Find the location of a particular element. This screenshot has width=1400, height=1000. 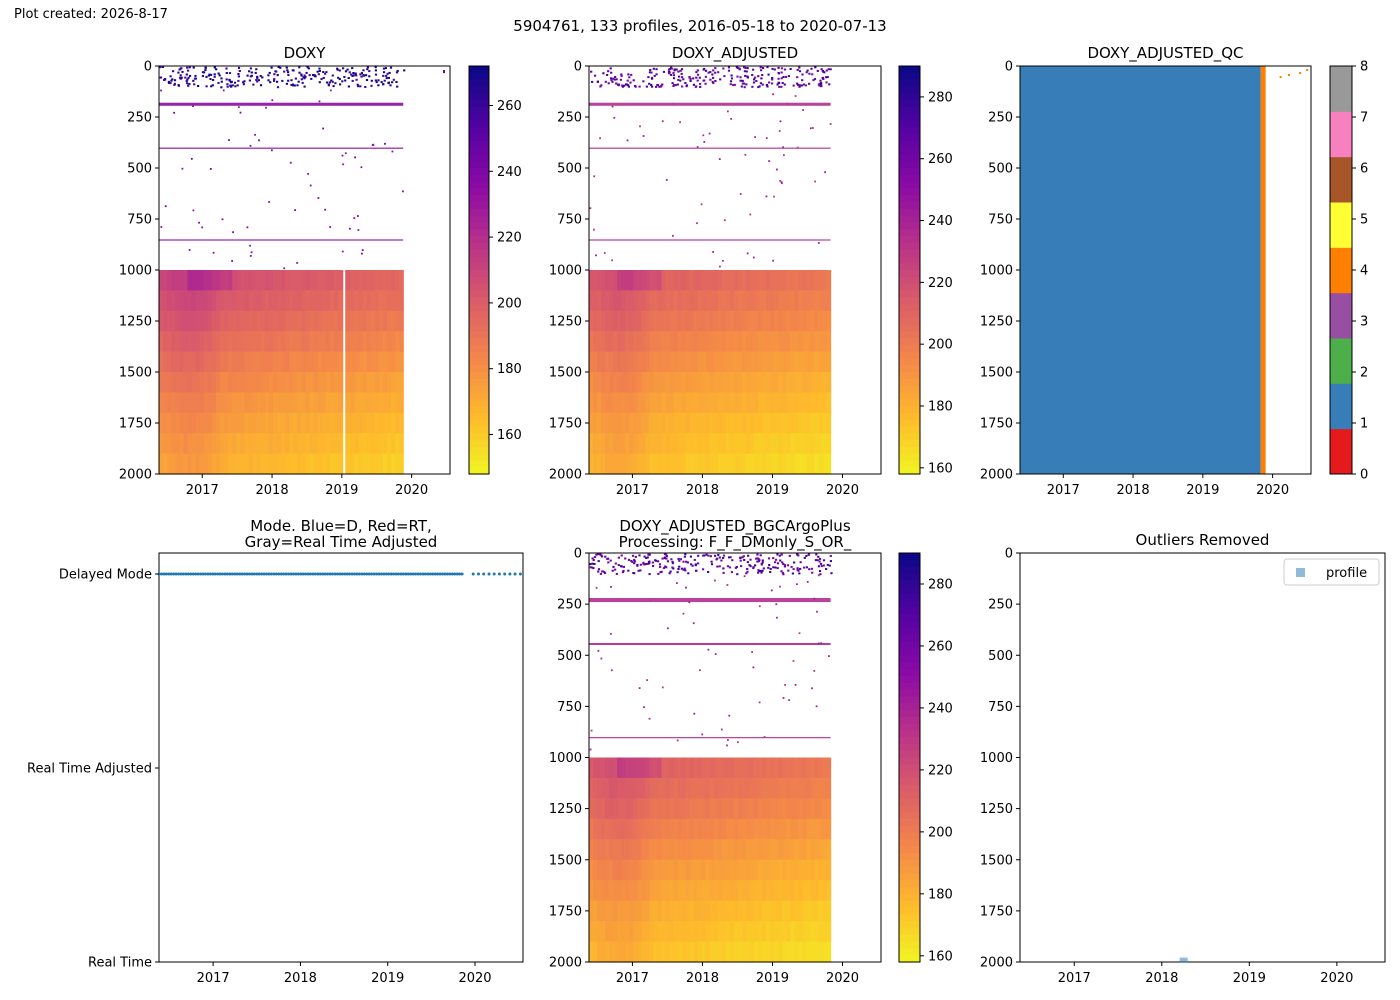

colorbar-tick-label: 160 is located at coordinates (940, 956).